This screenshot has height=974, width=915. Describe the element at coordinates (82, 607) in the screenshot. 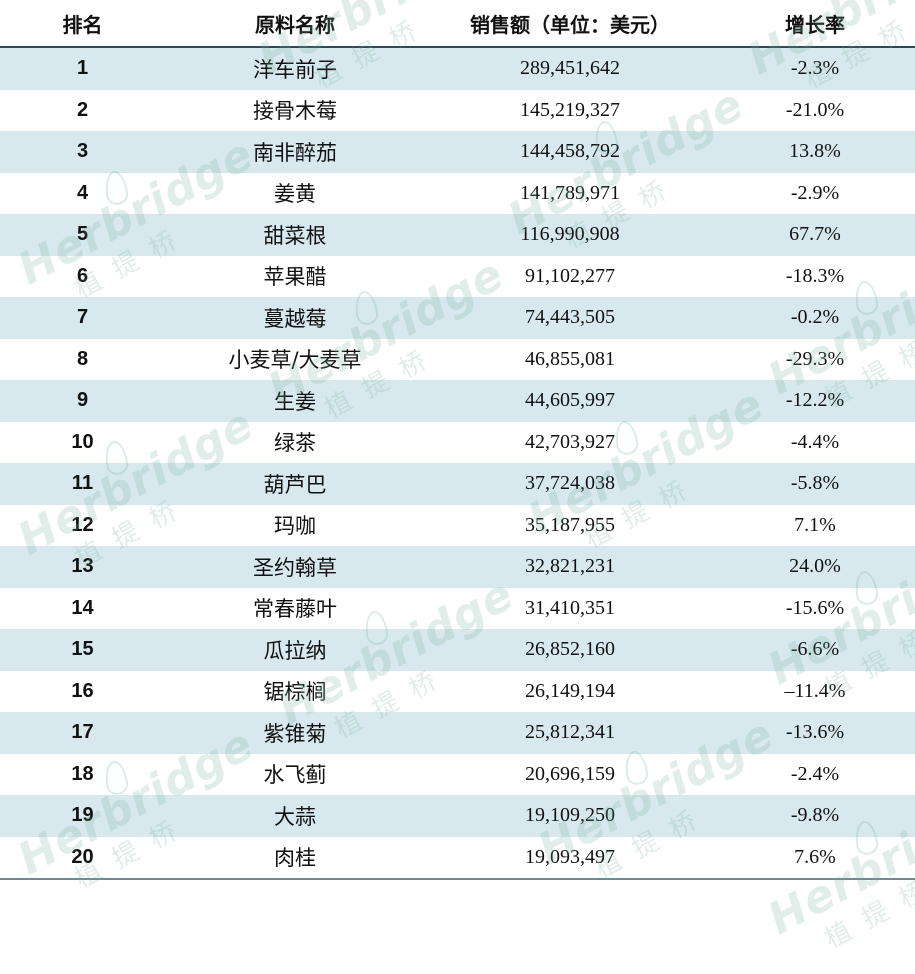

I see `rank-cell: 14` at that location.